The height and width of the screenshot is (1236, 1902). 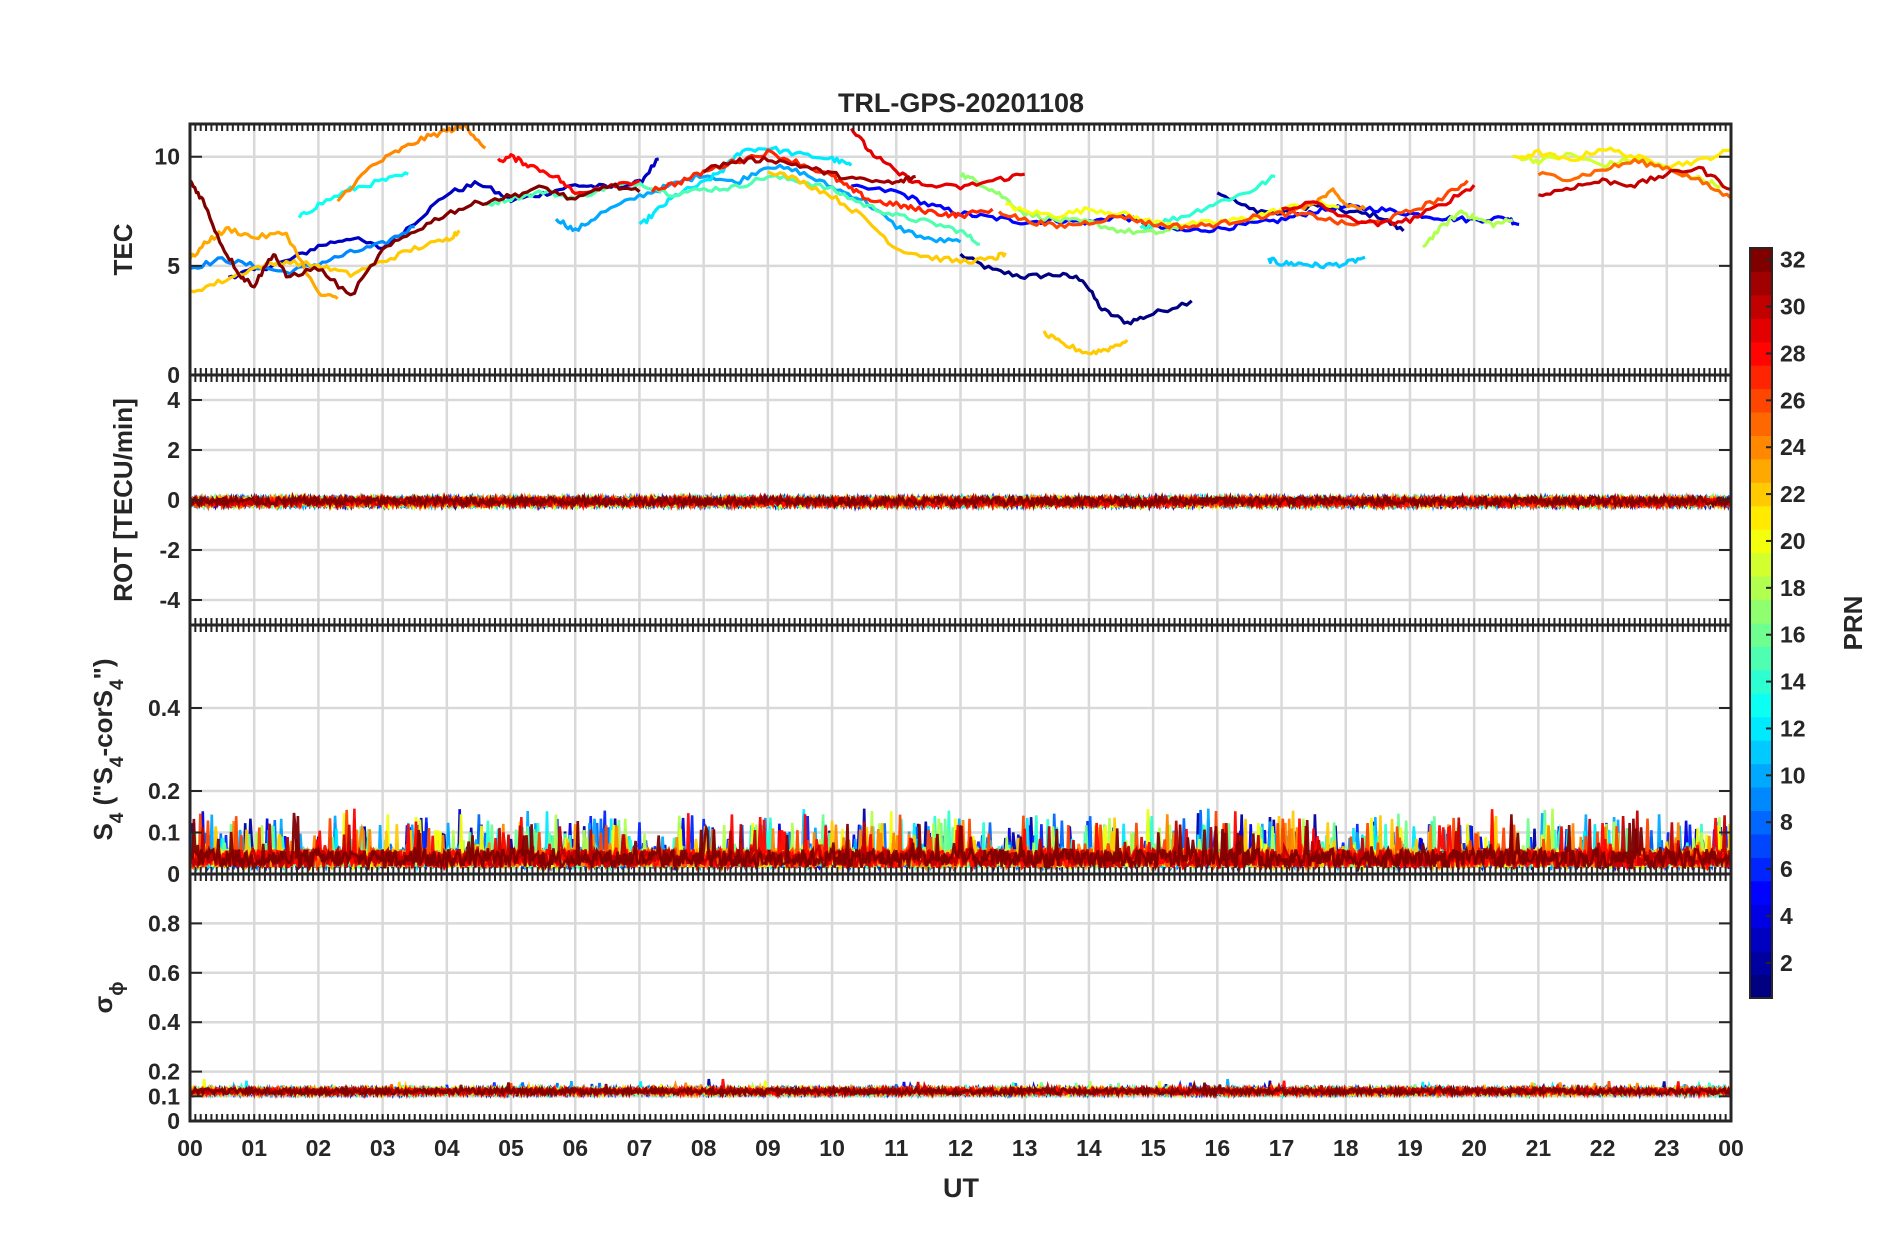 I want to click on x-tick-label: 15, so click(x=1153, y=1148).